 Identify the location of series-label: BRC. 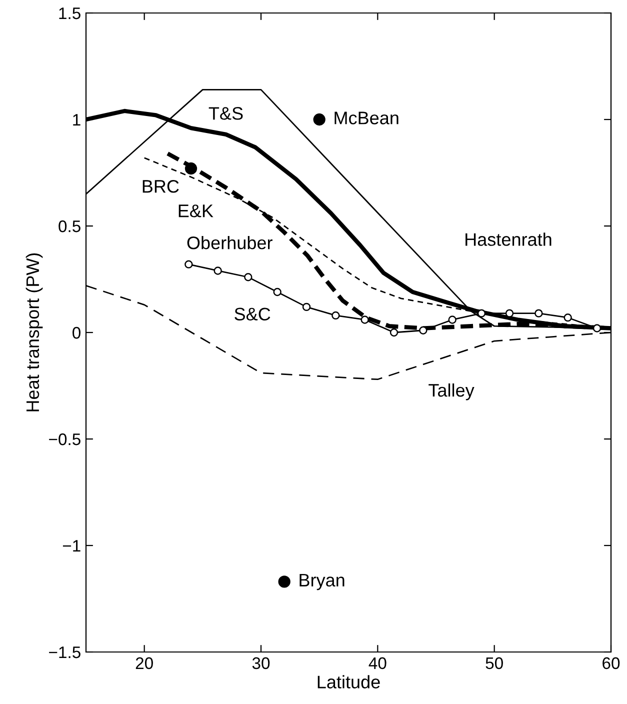
(160, 186).